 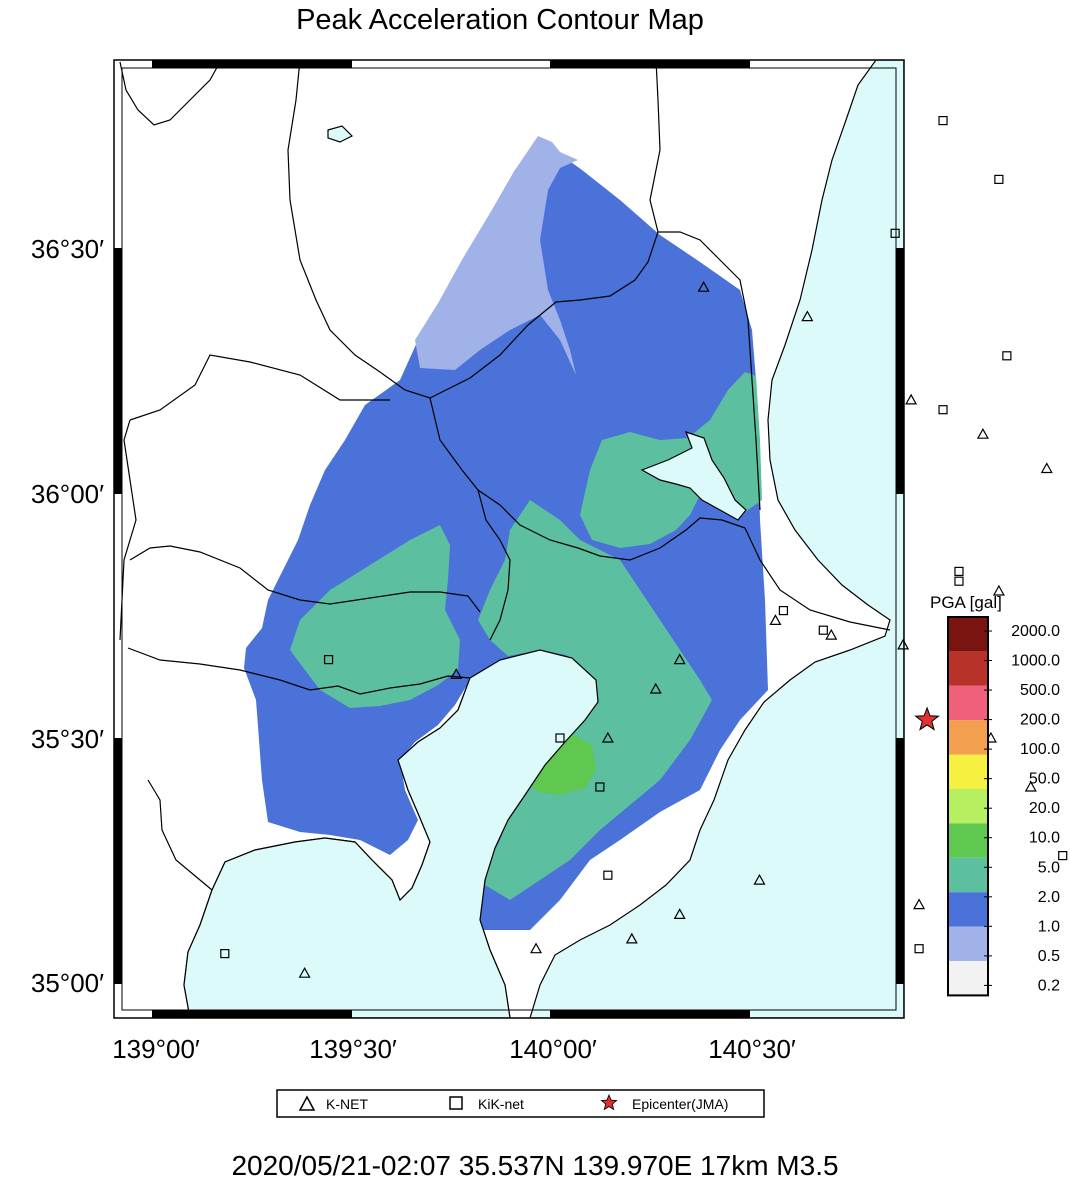 What do you see at coordinates (67, 739) in the screenshot?
I see `lat-label: 35°30′` at bounding box center [67, 739].